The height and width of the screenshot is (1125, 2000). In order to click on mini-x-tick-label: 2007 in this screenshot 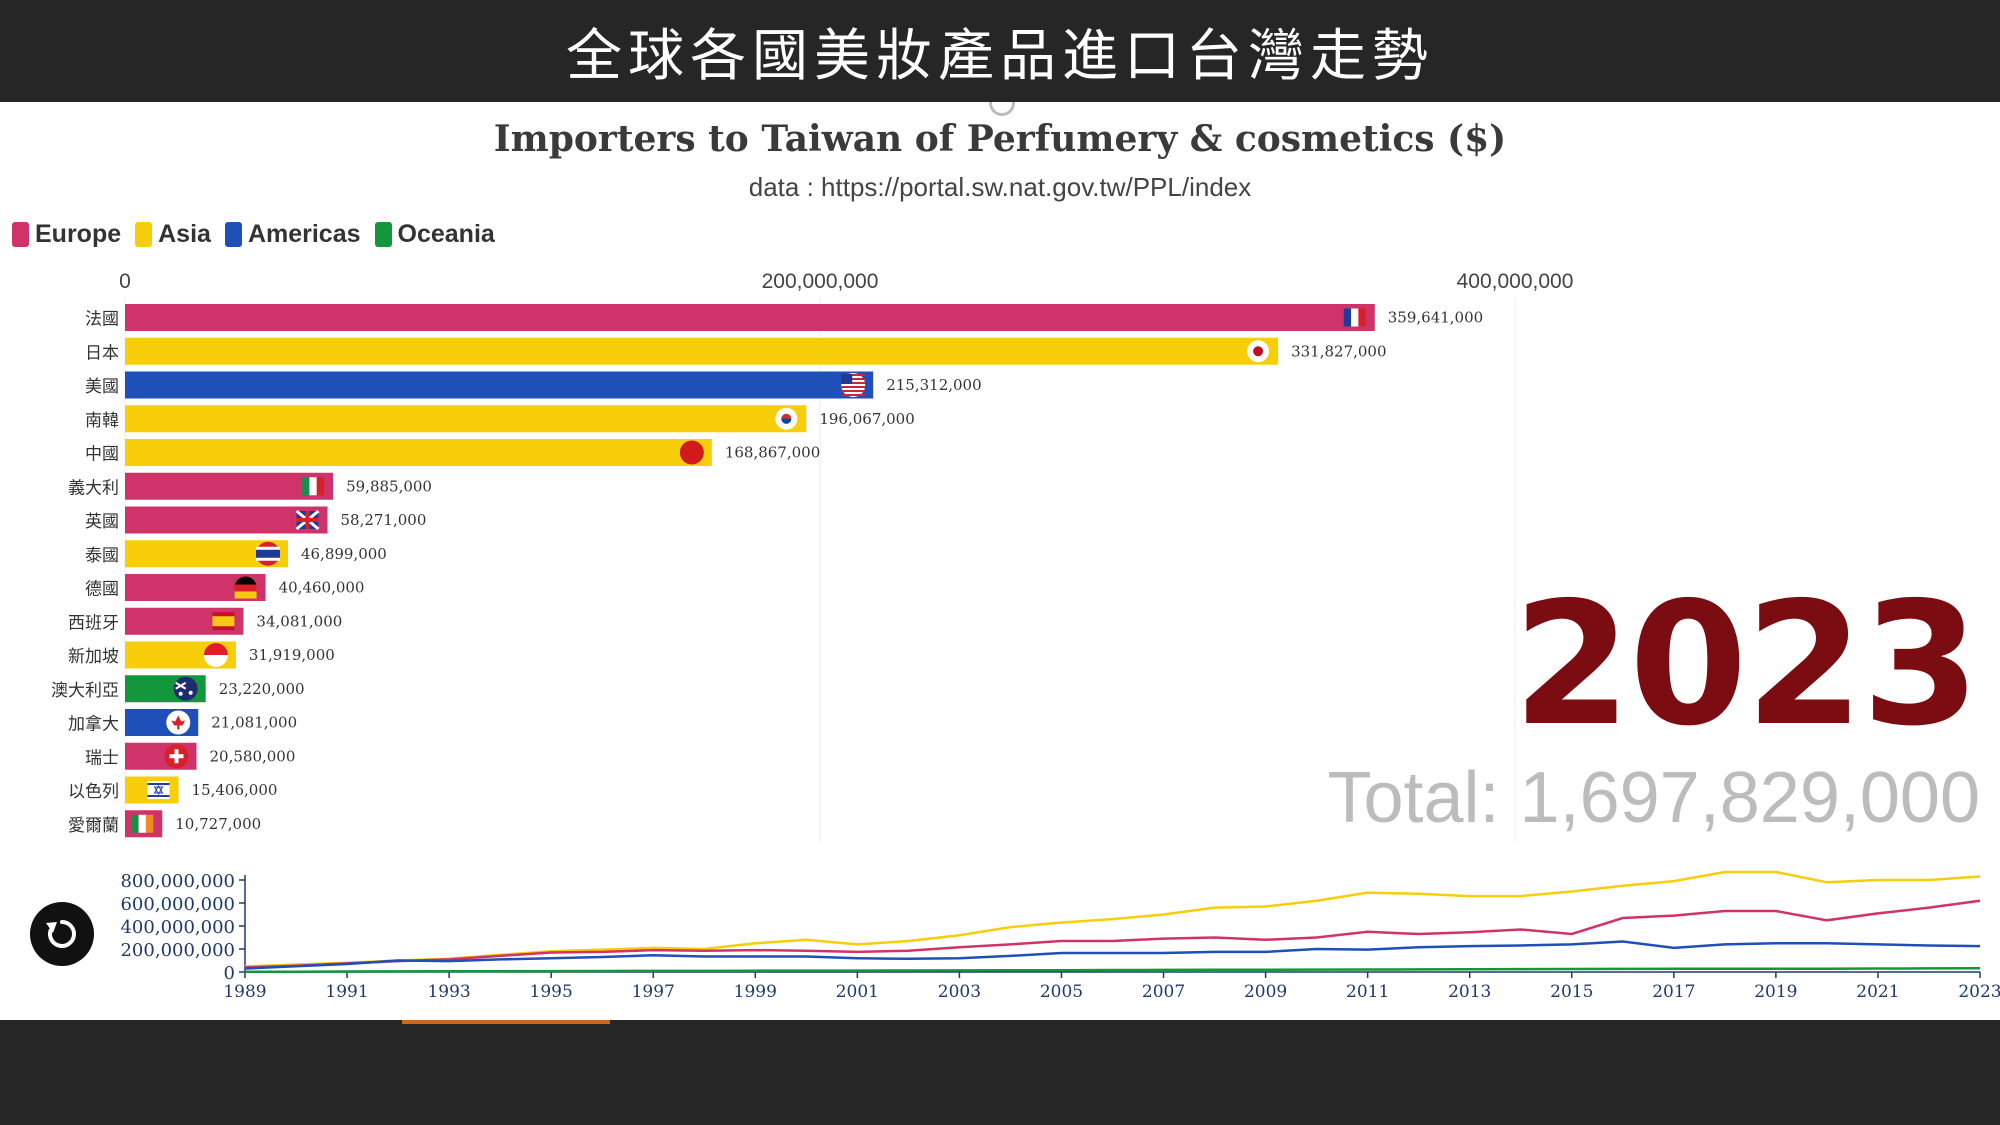, I will do `click(1163, 992)`.